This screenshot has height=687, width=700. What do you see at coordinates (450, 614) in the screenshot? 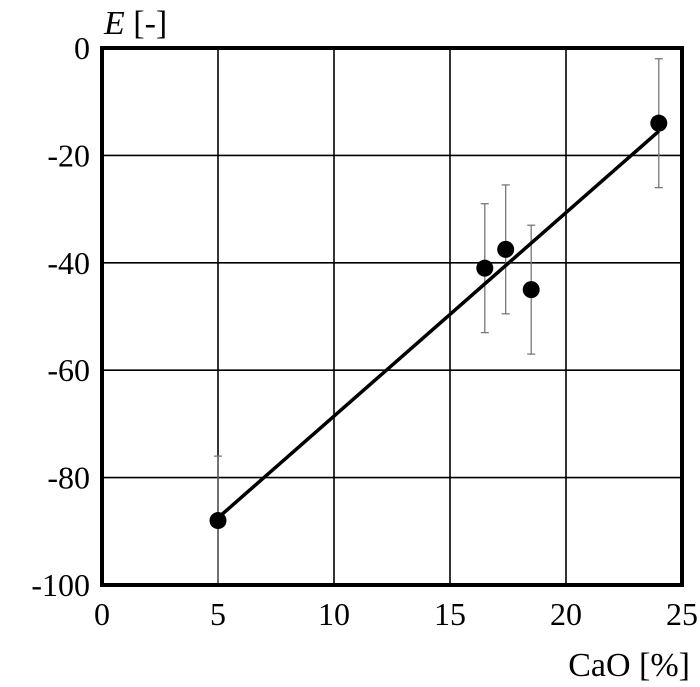
I see `x-tick-label-3: 15` at bounding box center [450, 614].